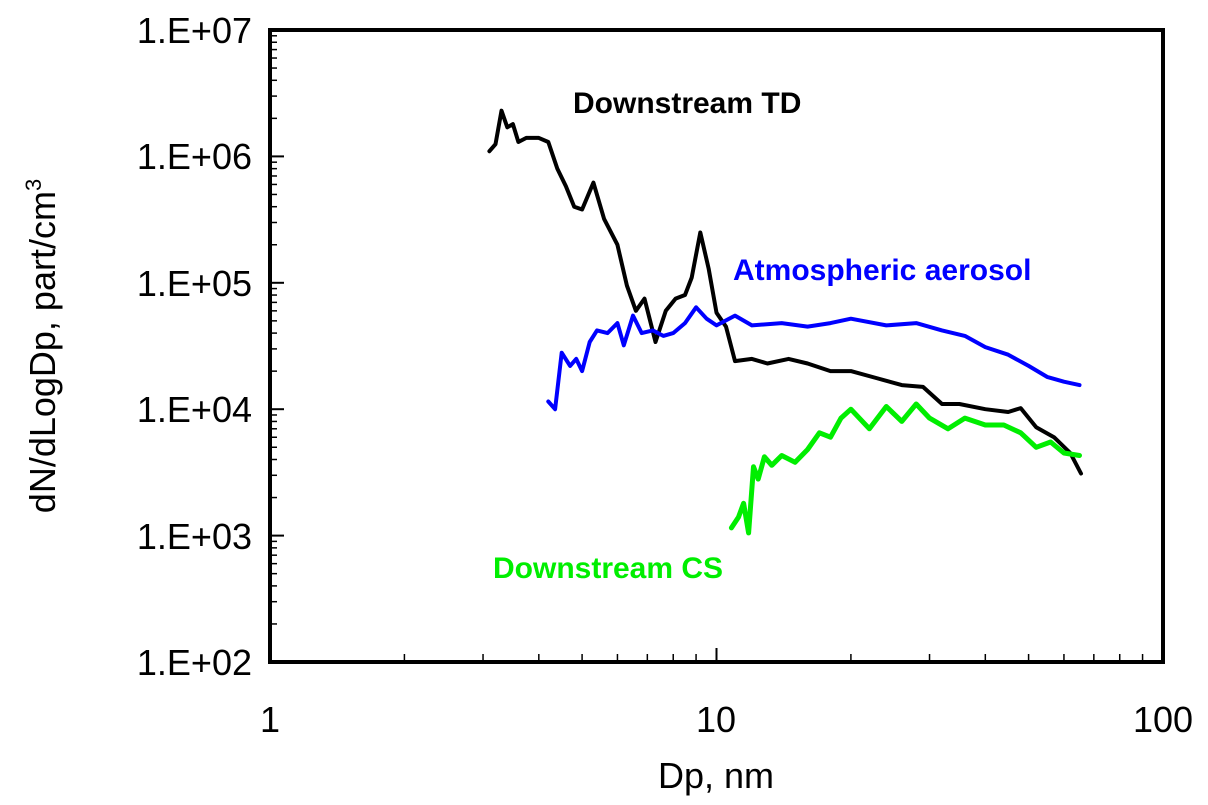 The image size is (1208, 805). Describe the element at coordinates (33, 185) in the screenshot. I see `y-axis-title-superscript: 3` at that location.